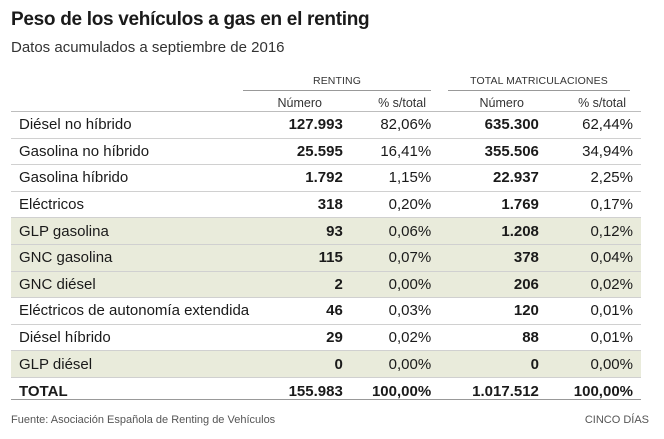 Image resolution: width=664 pixels, height=439 pixels. What do you see at coordinates (589, 258) in the screenshot?
I see `total-percent: 0,04%` at bounding box center [589, 258].